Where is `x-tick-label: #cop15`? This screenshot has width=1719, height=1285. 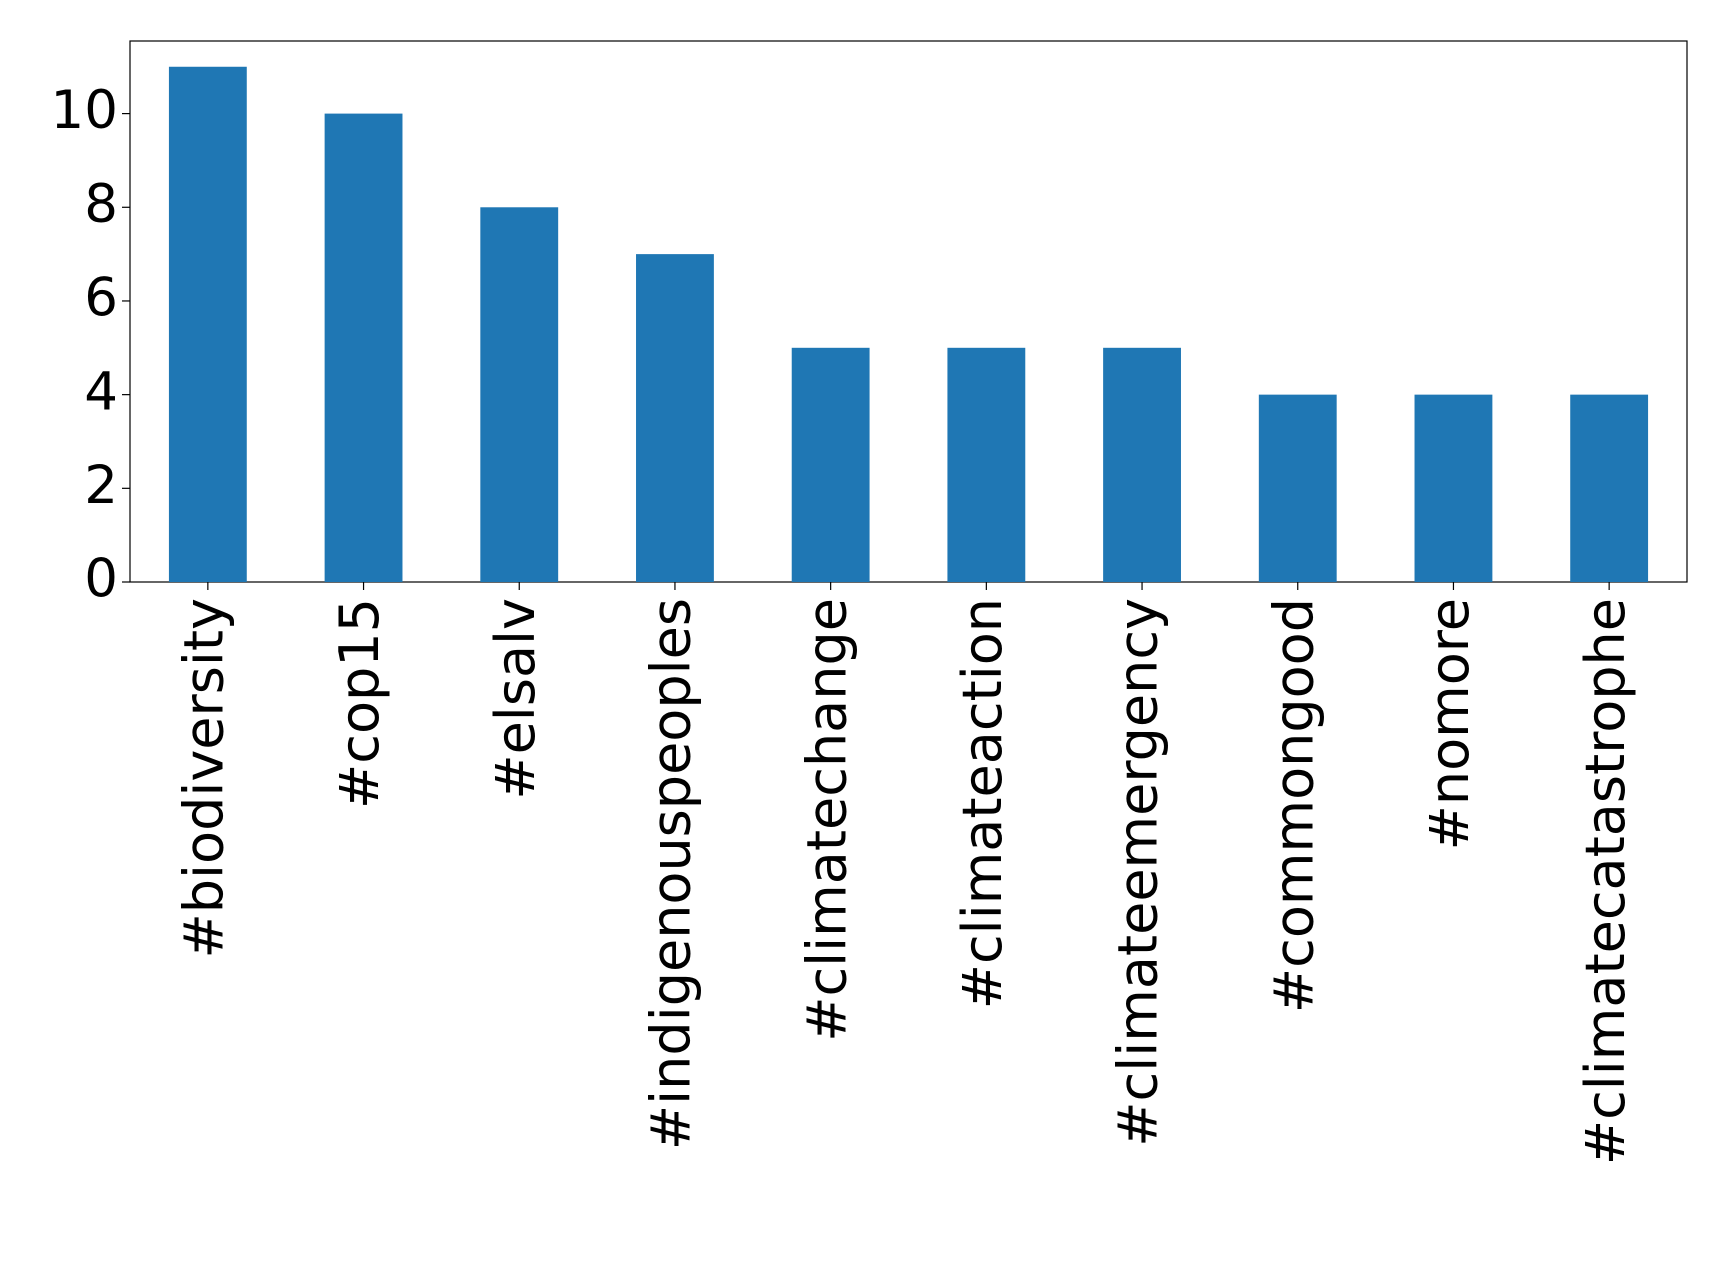 x-tick-label: #cop15 is located at coordinates (359, 703).